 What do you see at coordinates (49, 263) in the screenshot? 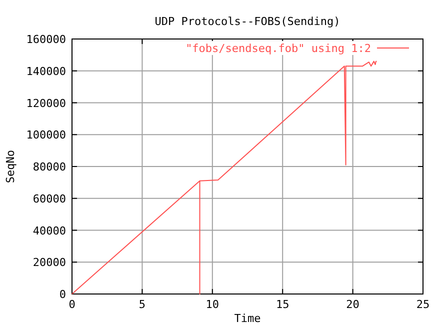
I see `y-tick-label: 20000` at bounding box center [49, 263].